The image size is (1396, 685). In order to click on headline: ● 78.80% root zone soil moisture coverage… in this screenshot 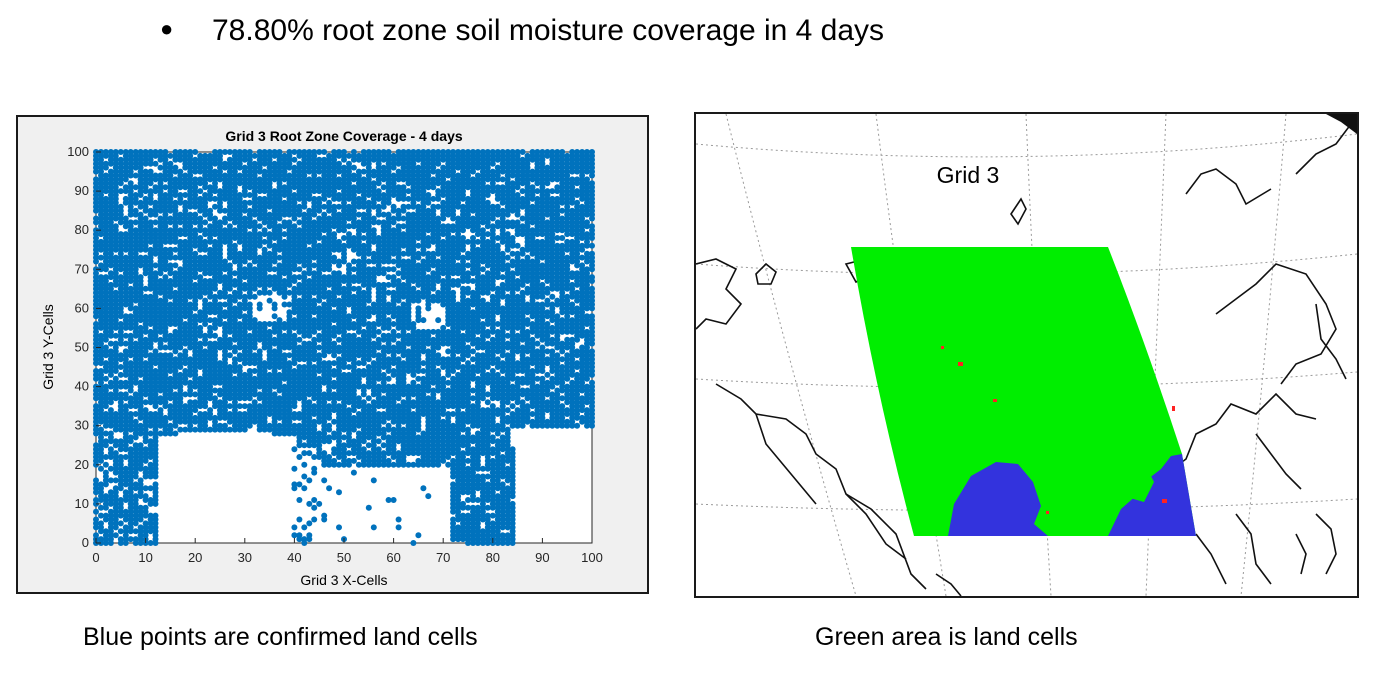, I will do `click(522, 31)`.